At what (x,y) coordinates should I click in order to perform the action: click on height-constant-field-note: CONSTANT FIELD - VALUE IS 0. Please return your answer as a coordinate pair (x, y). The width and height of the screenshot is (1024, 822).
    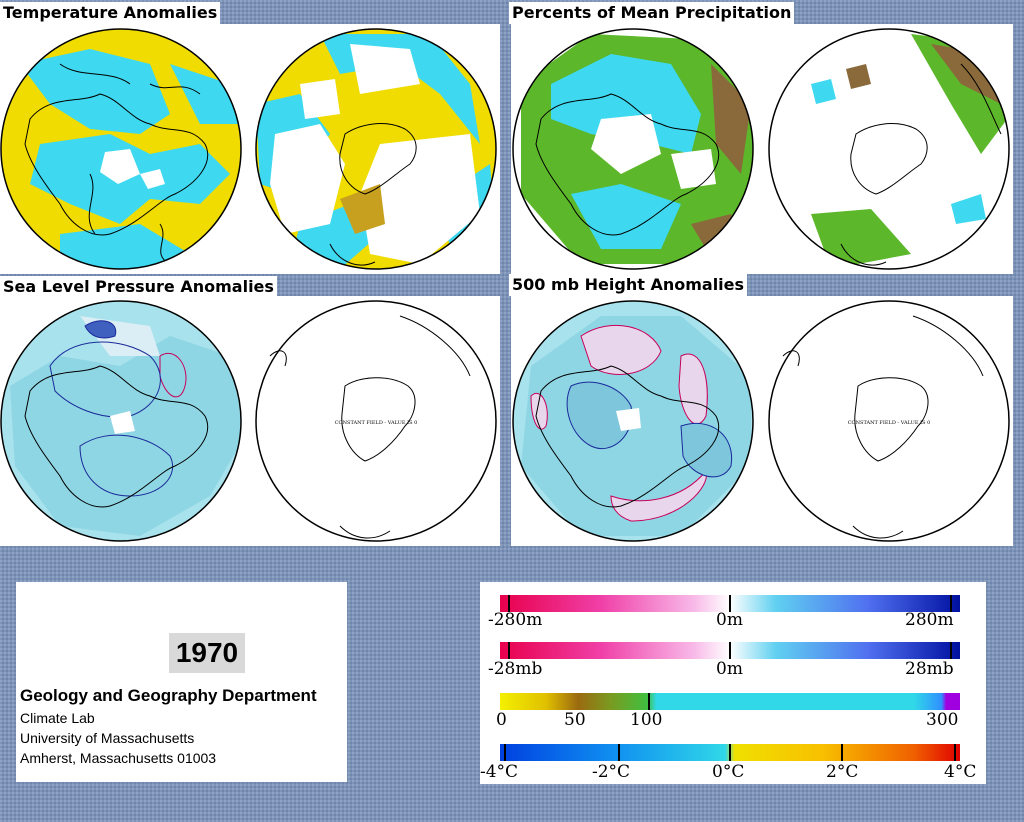
    Looking at the image, I should click on (889, 423).